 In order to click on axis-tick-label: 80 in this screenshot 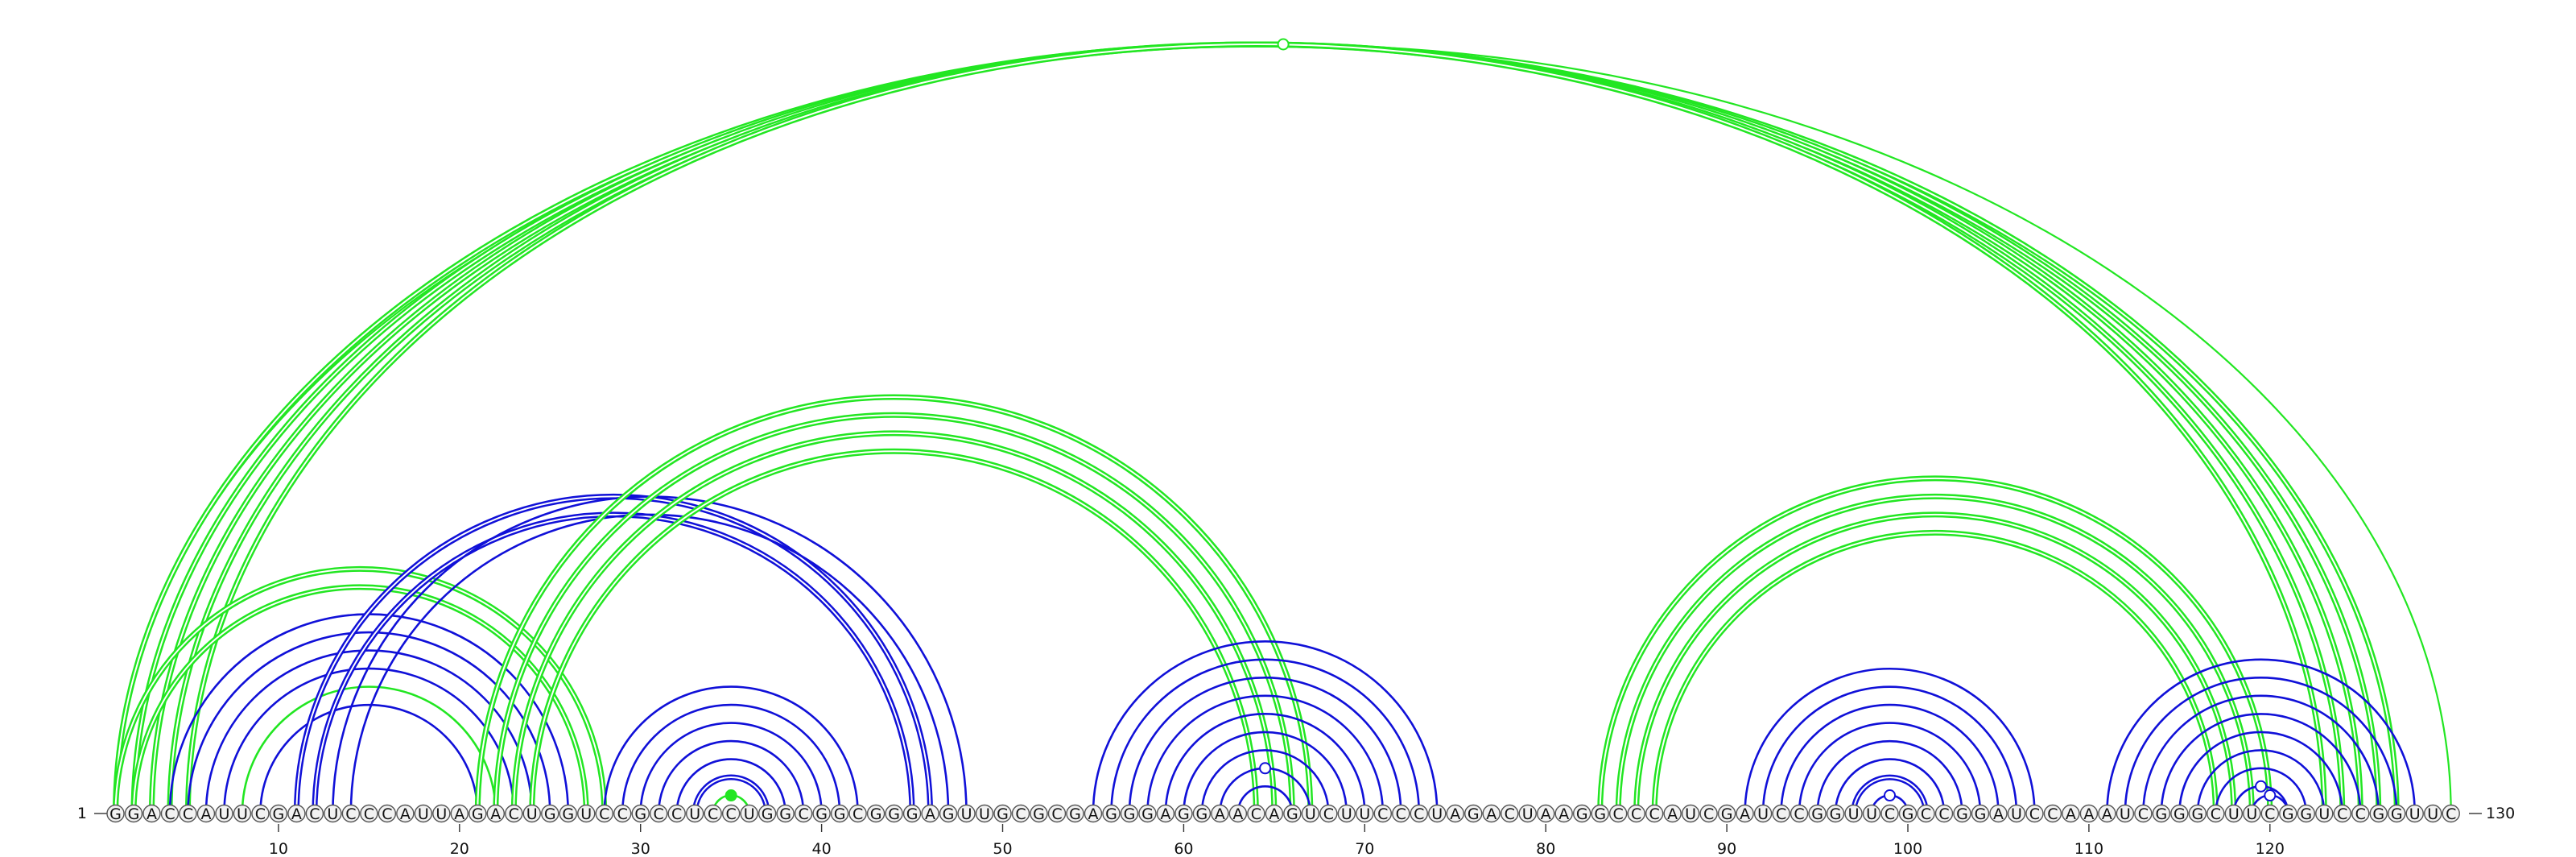, I will do `click(1545, 849)`.